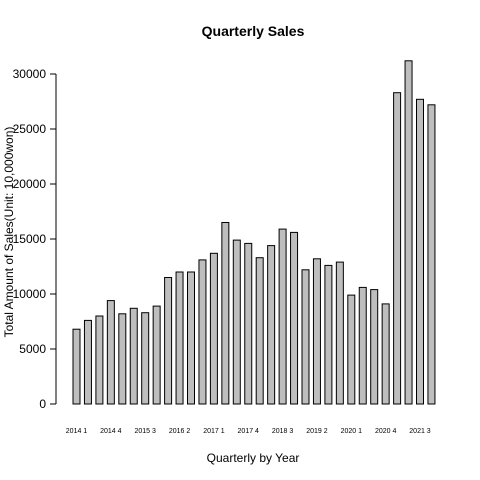  What do you see at coordinates (283, 431) in the screenshot?
I see `x-tick-label: 2018 3` at bounding box center [283, 431].